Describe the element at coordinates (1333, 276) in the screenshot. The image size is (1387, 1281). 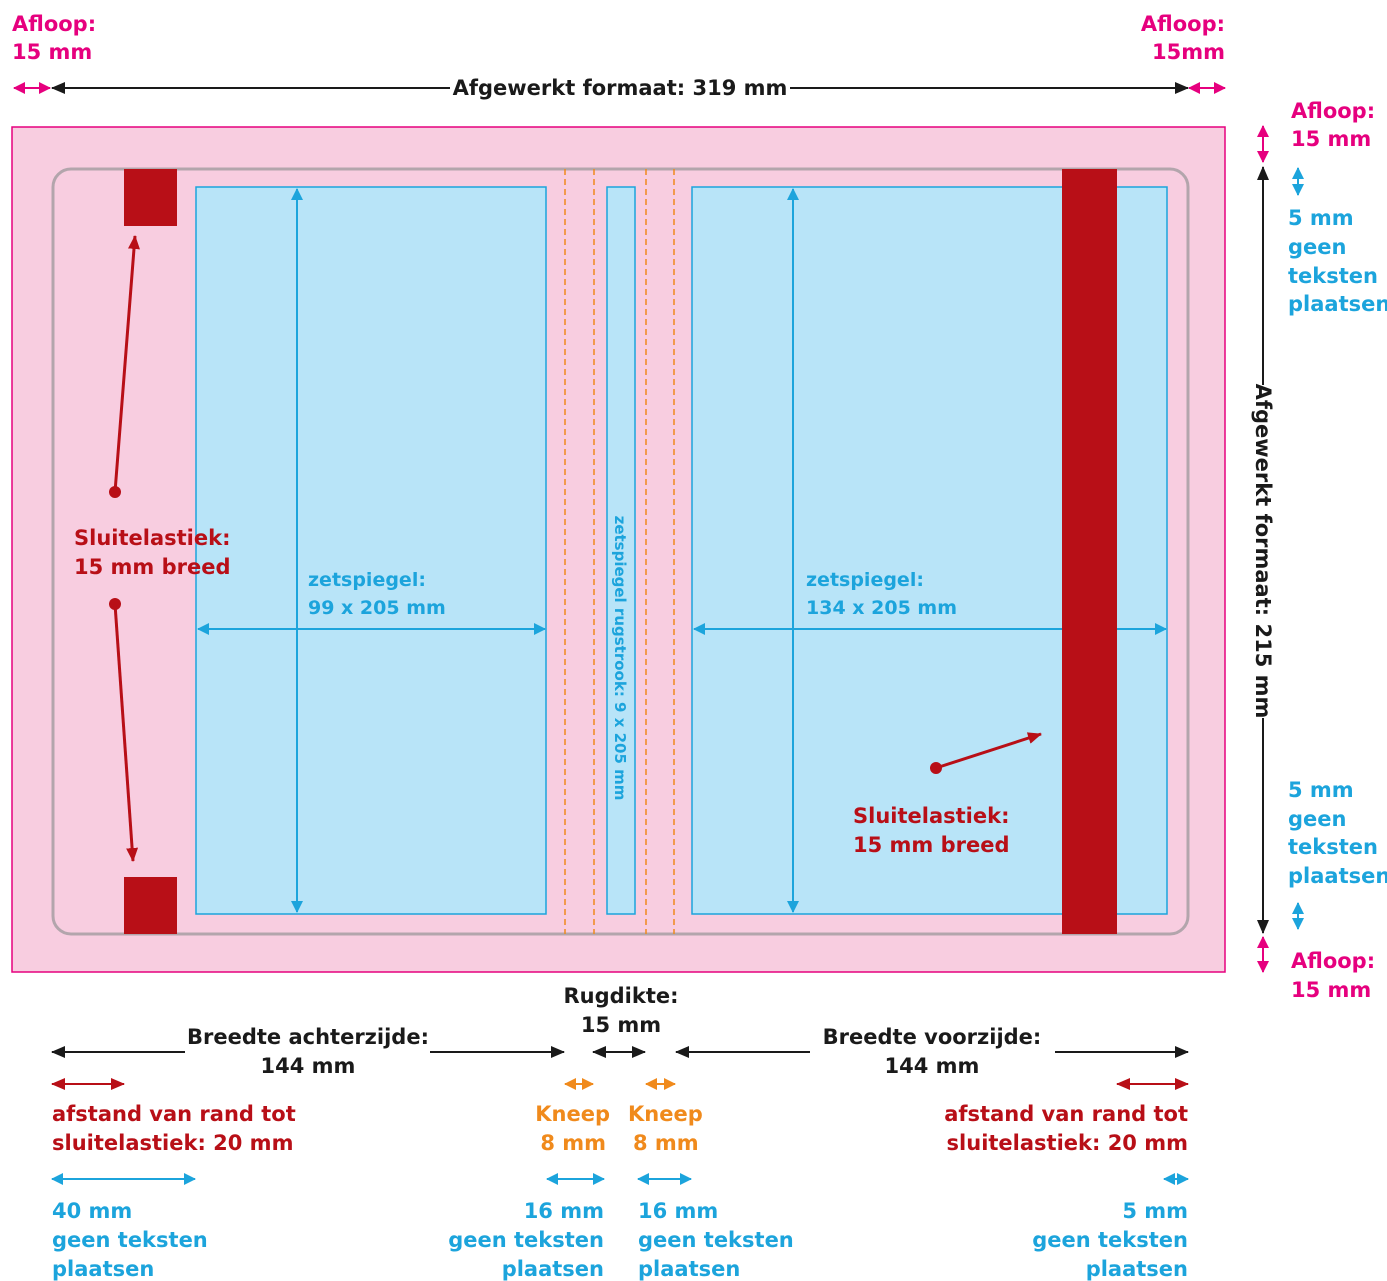
I see `no-text-top-3: teksten` at that location.